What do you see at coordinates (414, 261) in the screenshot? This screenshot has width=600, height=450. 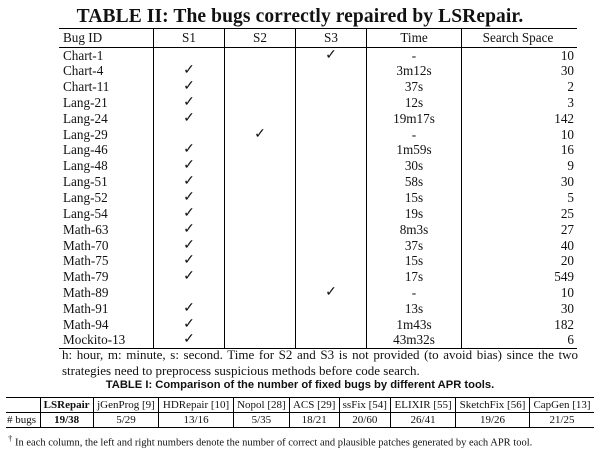 I see `cell-time: 15s` at bounding box center [414, 261].